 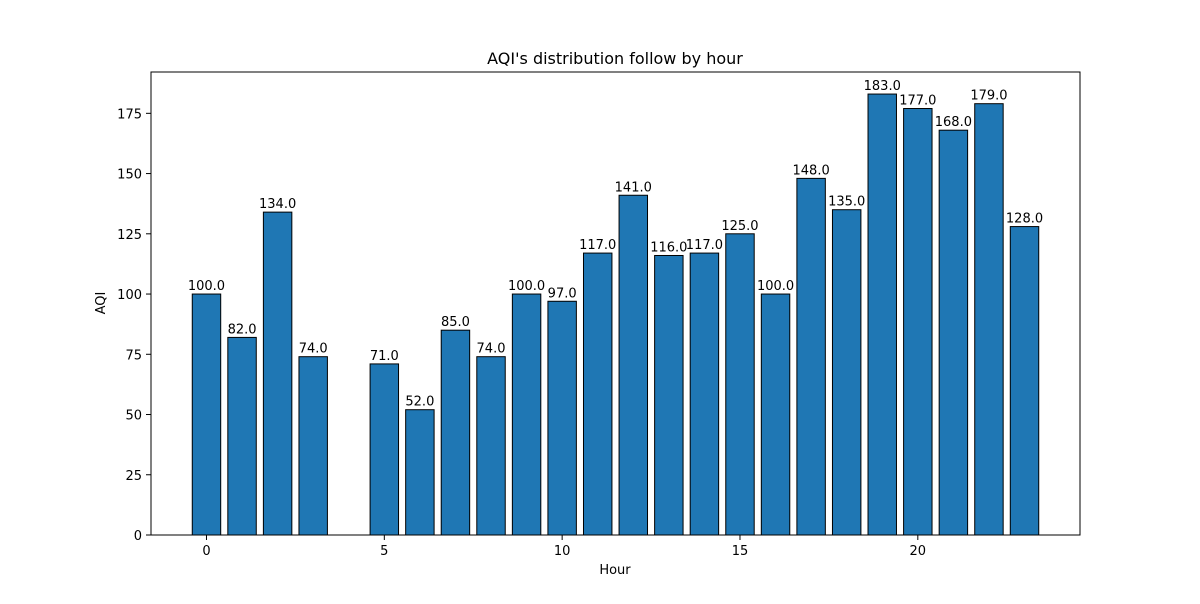 I want to click on data-label-hour-14: 117.0, so click(x=704, y=245).